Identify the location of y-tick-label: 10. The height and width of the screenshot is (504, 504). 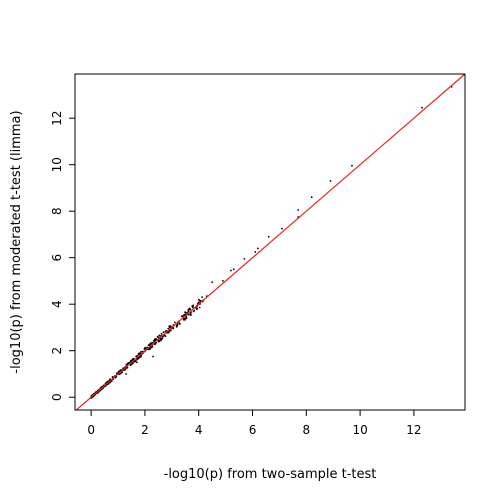
(57, 164).